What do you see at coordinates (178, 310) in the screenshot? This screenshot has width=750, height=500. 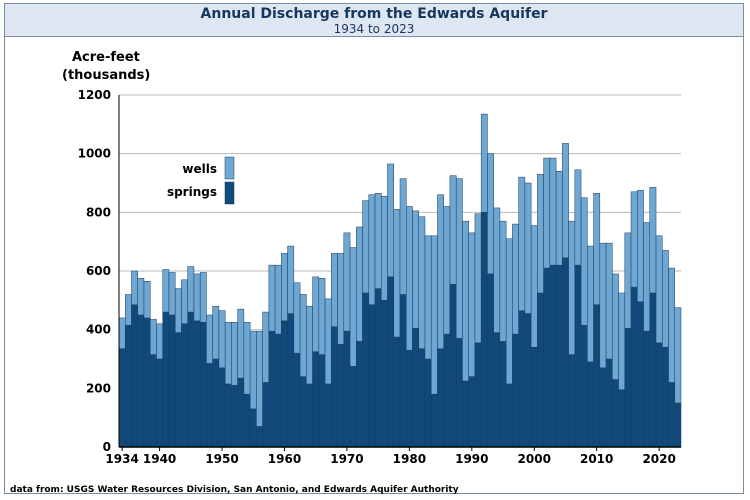 I see `bar-wells-1943` at bounding box center [178, 310].